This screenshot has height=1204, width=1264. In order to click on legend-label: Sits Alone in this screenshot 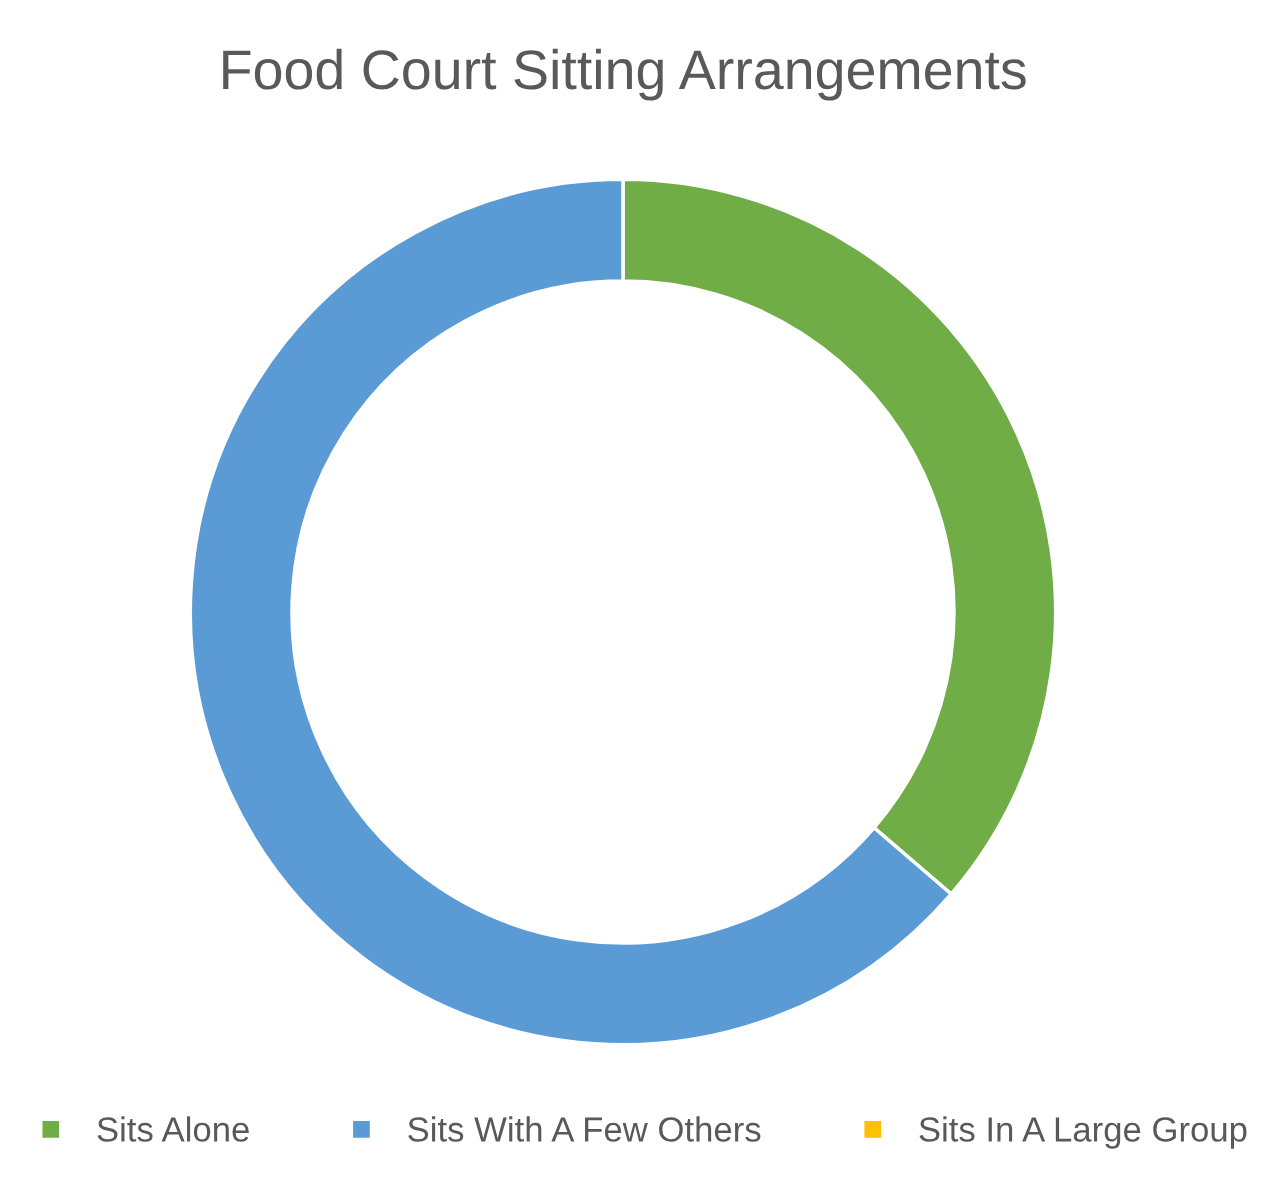, I will do `click(173, 1129)`.